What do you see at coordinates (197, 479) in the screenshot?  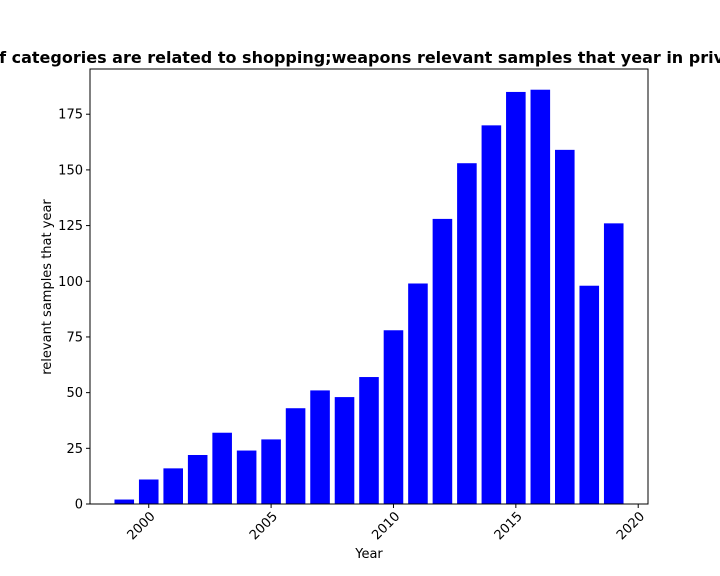 I see `bar-2002` at bounding box center [197, 479].